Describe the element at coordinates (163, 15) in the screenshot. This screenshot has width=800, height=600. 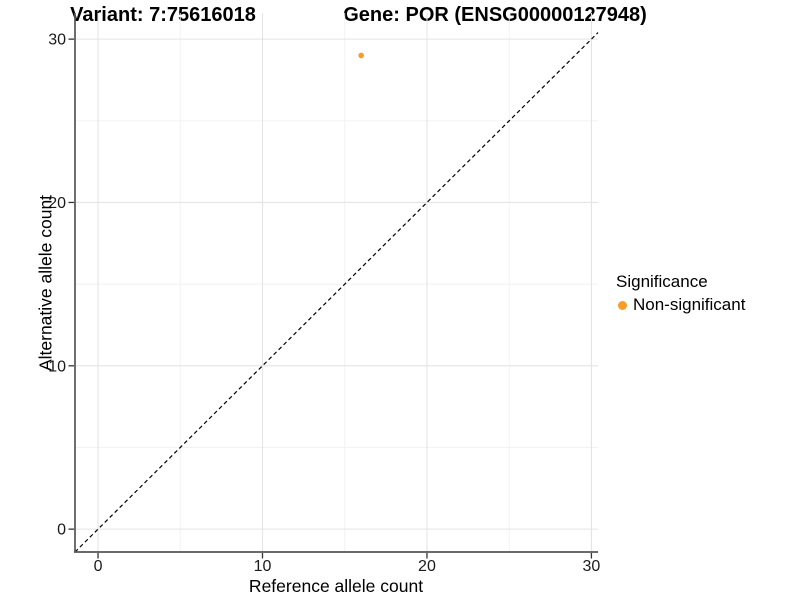
I see `variant-title: Variant: 7:75616018` at that location.